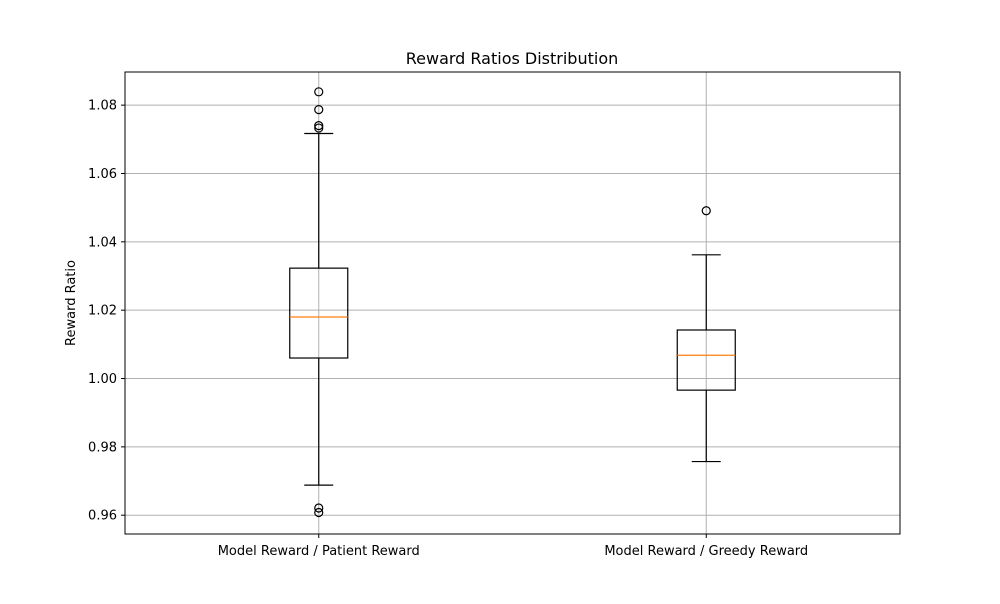 The image size is (1000, 604). I want to click on y-tick-label: 1.06, so click(102, 174).